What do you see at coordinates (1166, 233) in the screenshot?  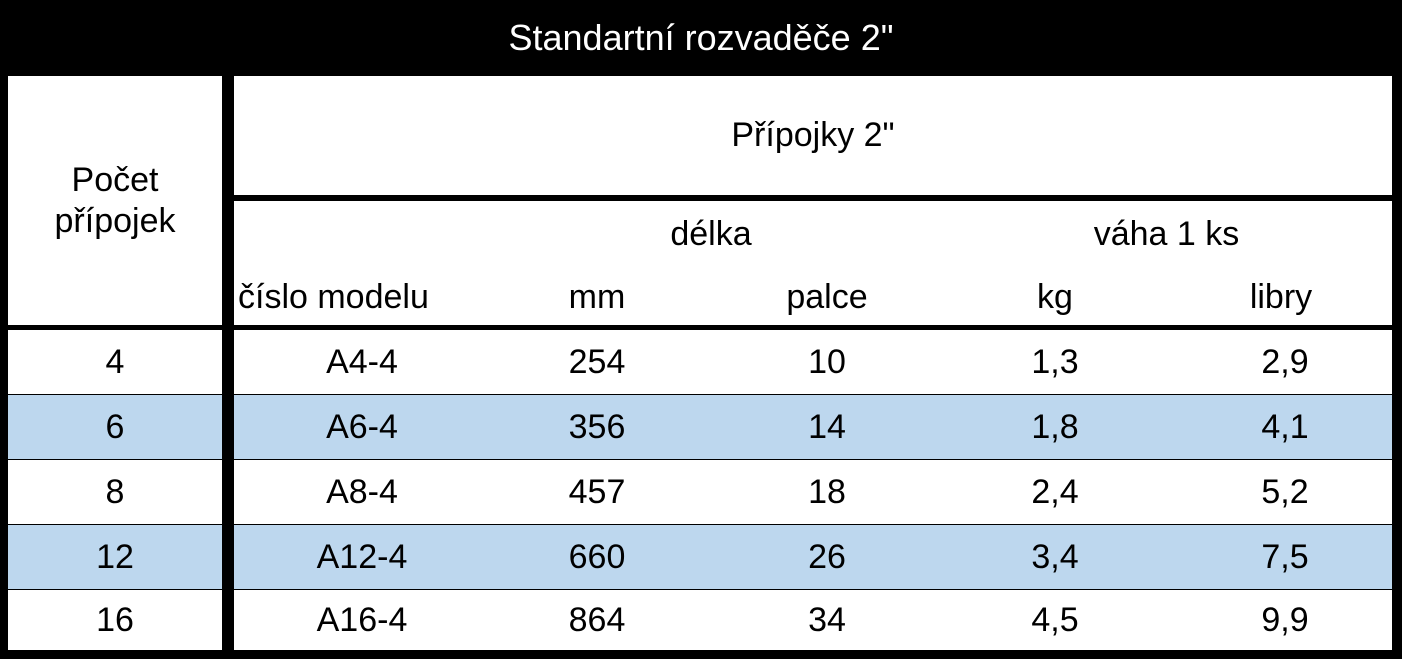 I see `subgroup-header: váha 1 ks` at bounding box center [1166, 233].